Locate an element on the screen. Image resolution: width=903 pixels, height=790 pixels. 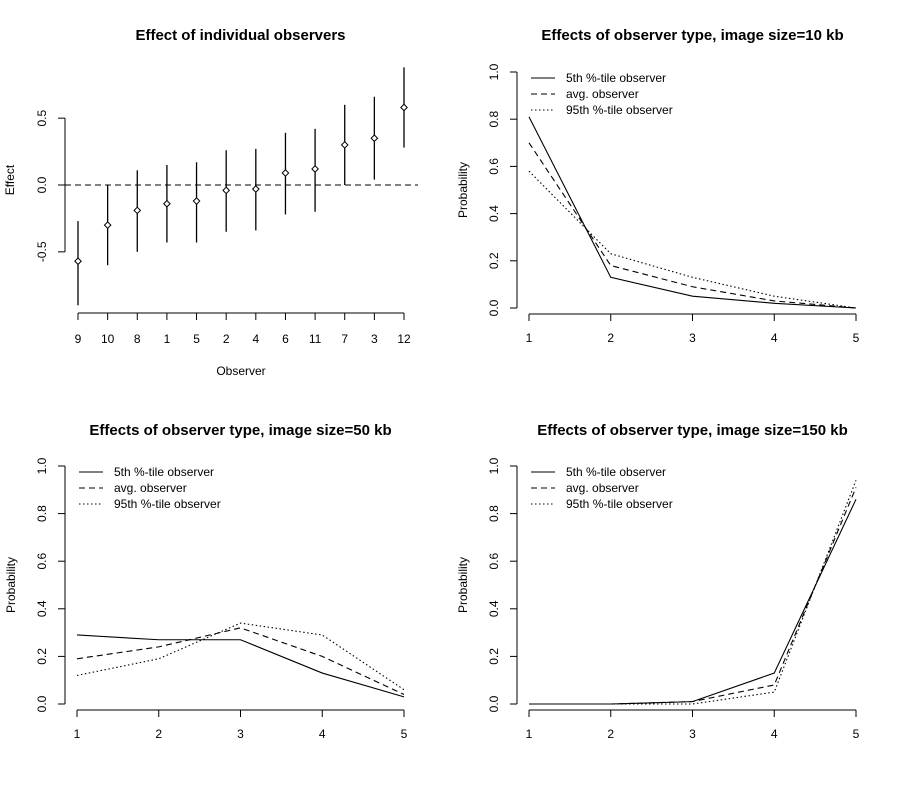
y-axis-label: Effect is located at coordinates (10, 179).